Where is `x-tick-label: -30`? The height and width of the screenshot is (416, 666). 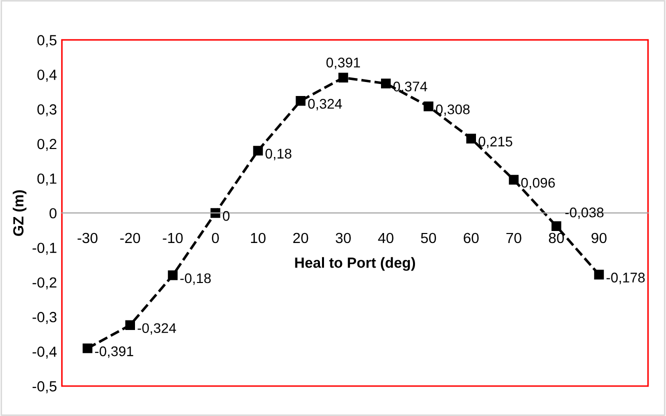 x-tick-label: -30 is located at coordinates (88, 238).